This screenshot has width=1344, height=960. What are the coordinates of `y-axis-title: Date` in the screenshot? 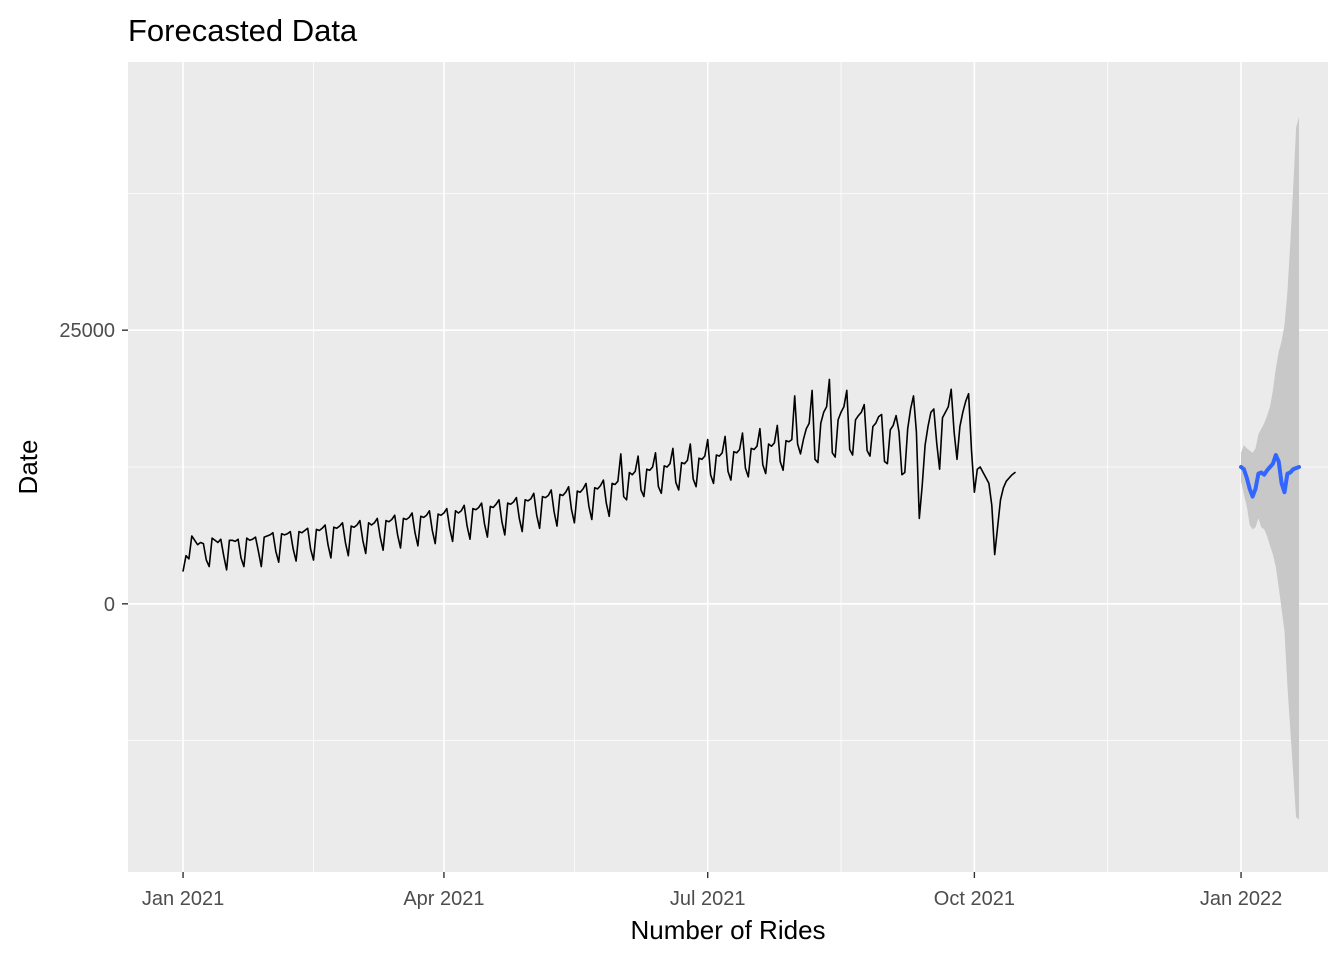 It's located at (28, 467).